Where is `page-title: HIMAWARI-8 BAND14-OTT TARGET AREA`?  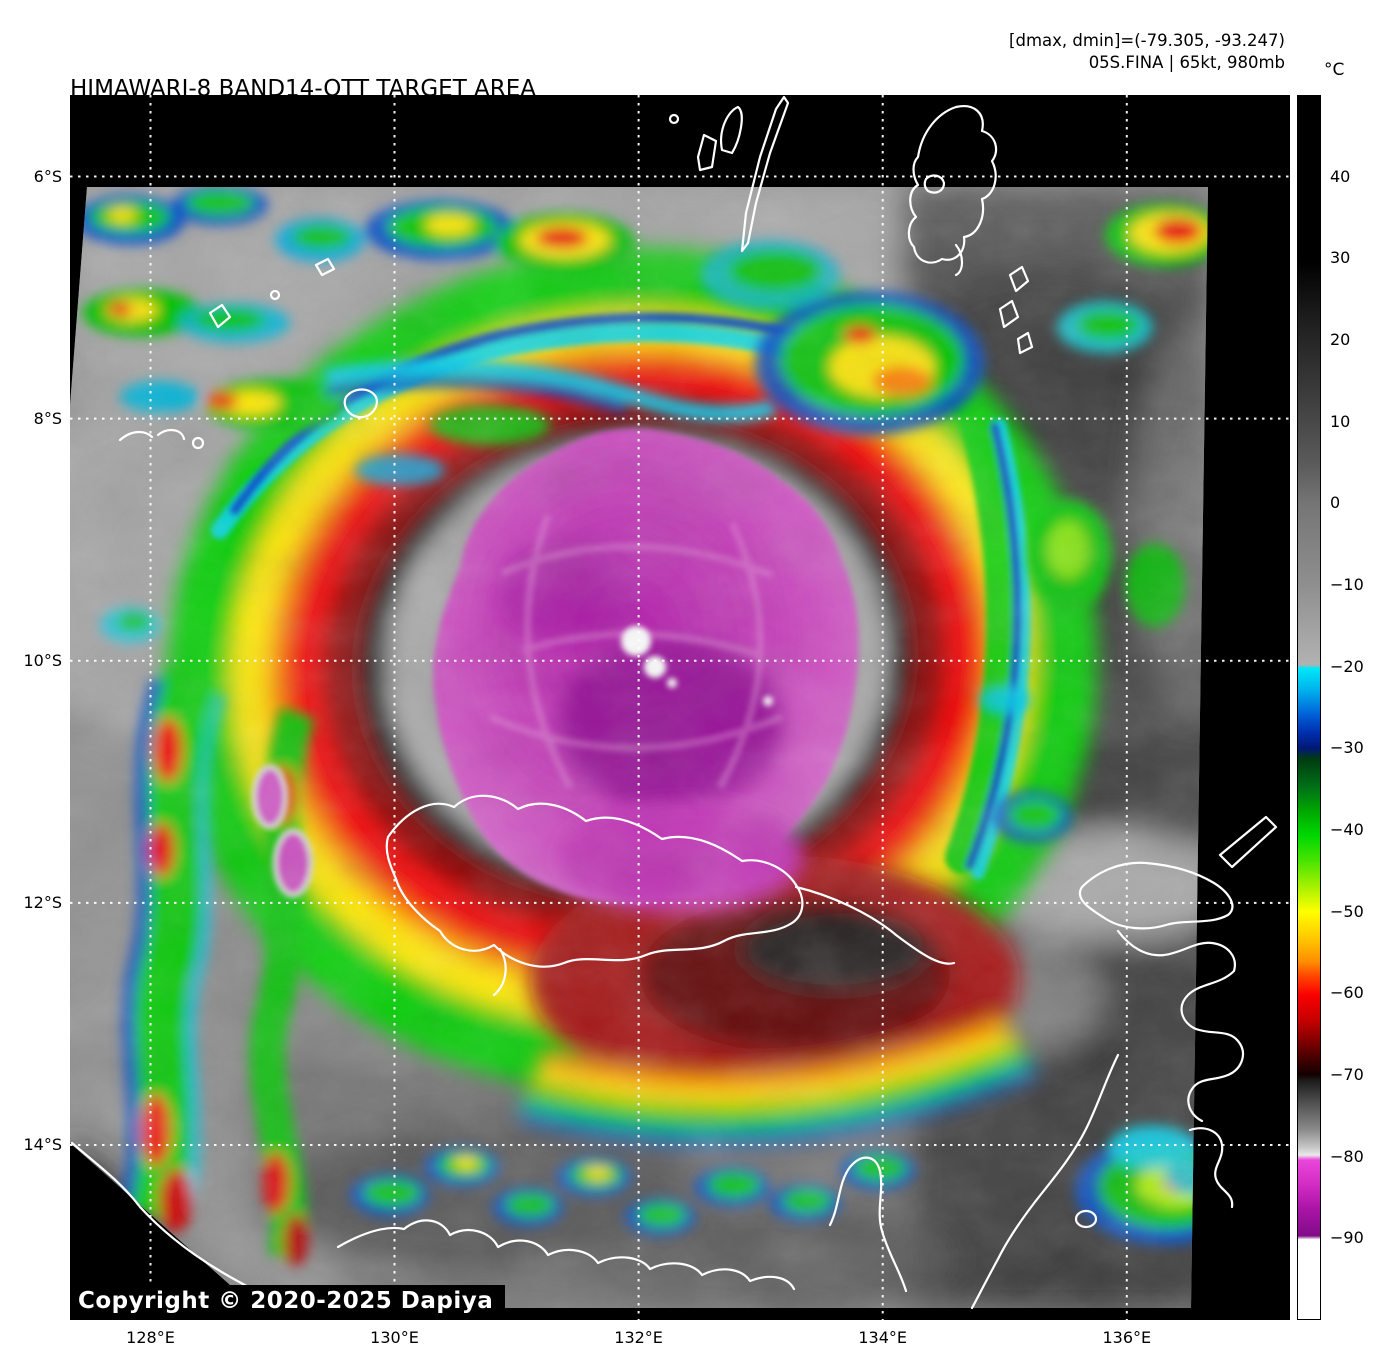
page-title: HIMAWARI-8 BAND14-OTT TARGET AREA is located at coordinates (303, 89).